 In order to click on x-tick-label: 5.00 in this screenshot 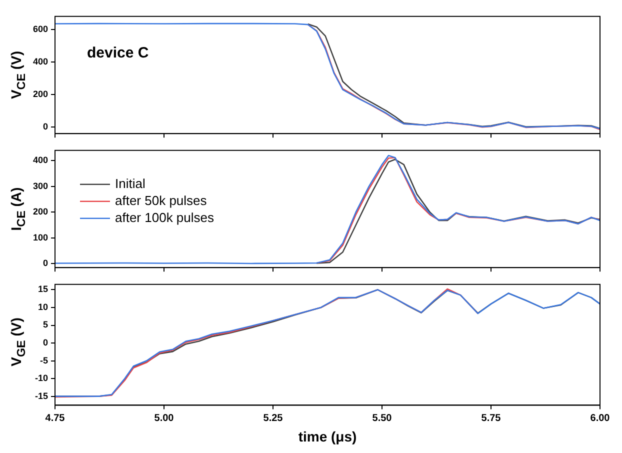, I will do `click(164, 418)`.